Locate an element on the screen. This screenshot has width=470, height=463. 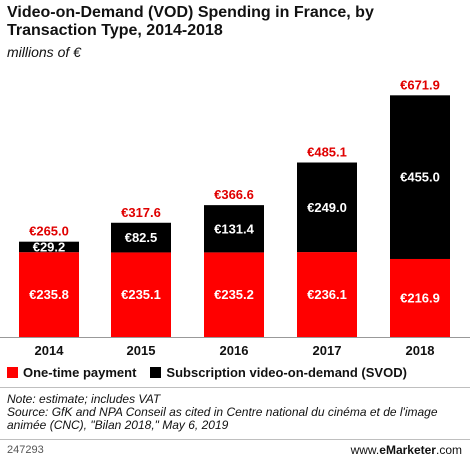
label-total-2016: €366.6 is located at coordinates (234, 194).